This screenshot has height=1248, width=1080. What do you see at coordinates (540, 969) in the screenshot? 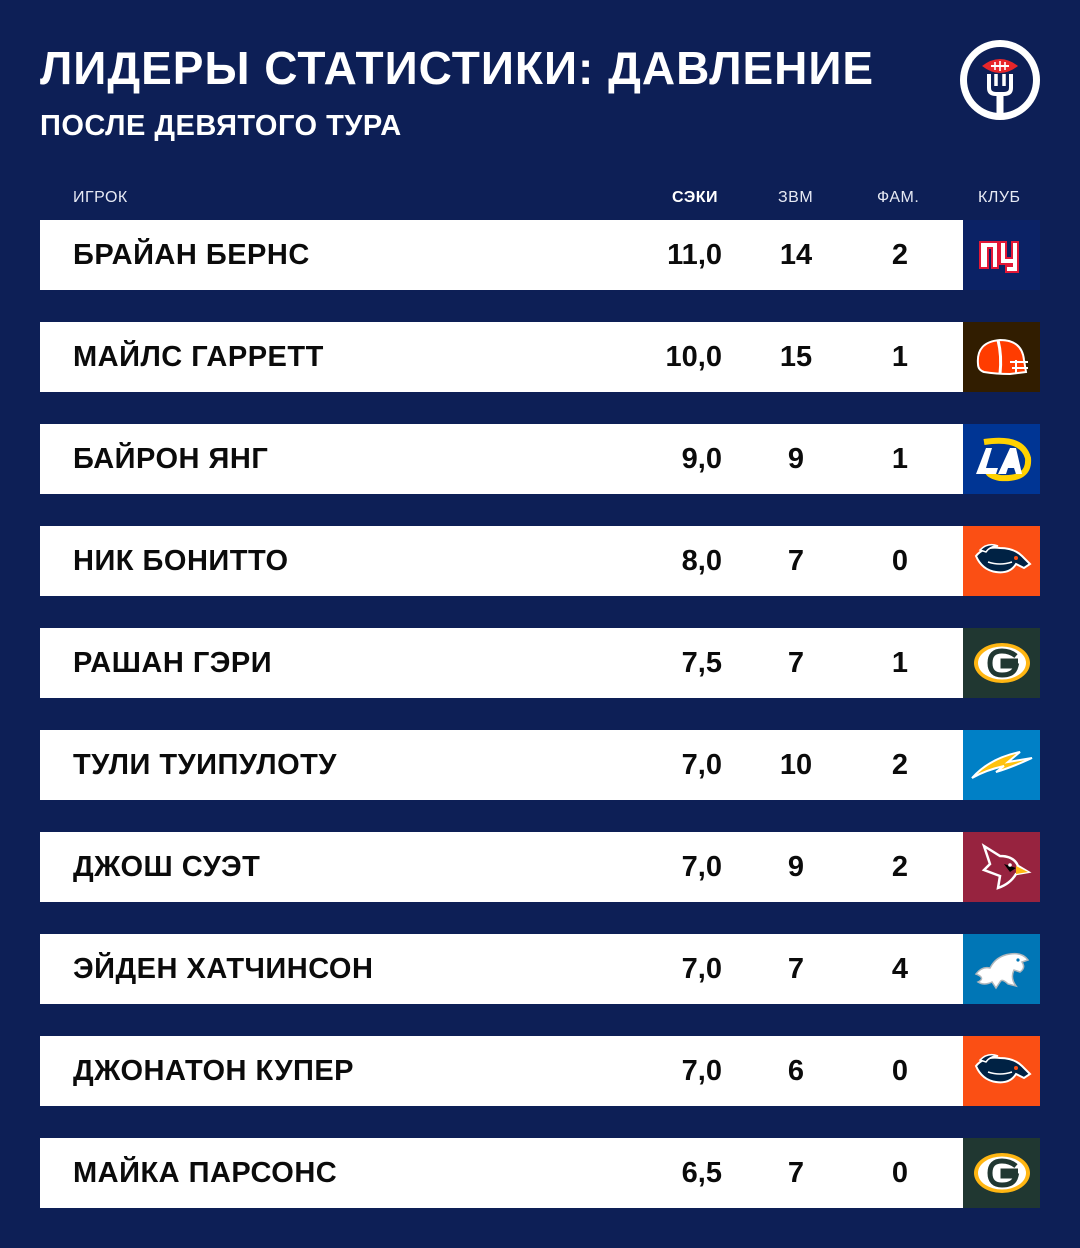
I see `table-row: ЭЙДЕН ХАТЧИНСОН 7,0 7 4` at bounding box center [540, 969].